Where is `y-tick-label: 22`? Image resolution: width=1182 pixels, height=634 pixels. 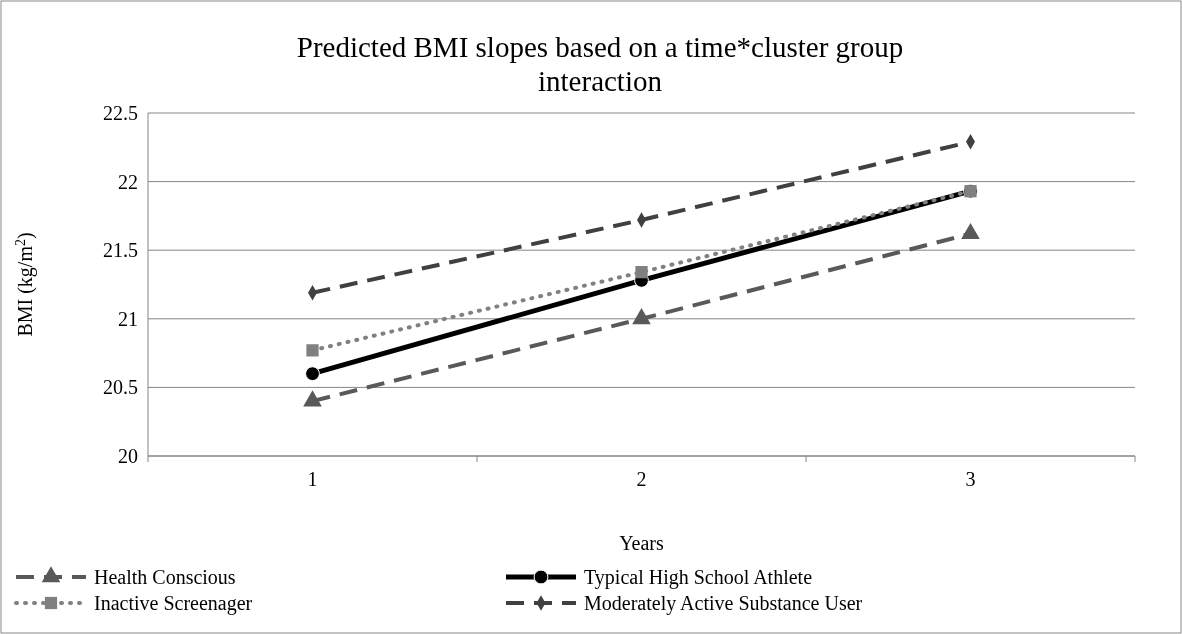 y-tick-label: 22 is located at coordinates (128, 181).